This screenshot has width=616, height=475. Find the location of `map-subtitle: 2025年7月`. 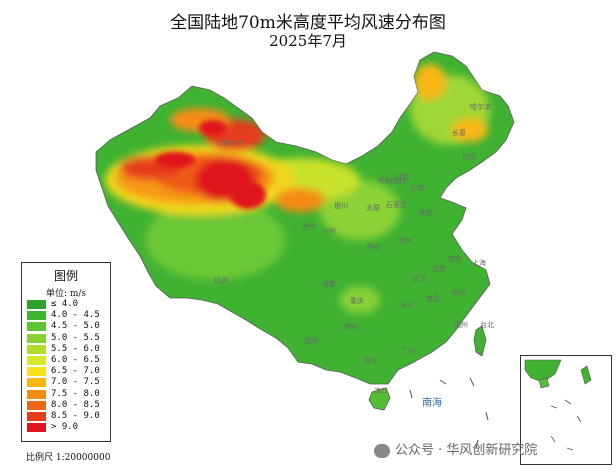

map-subtitle: 2025年7月 is located at coordinates (308, 41).